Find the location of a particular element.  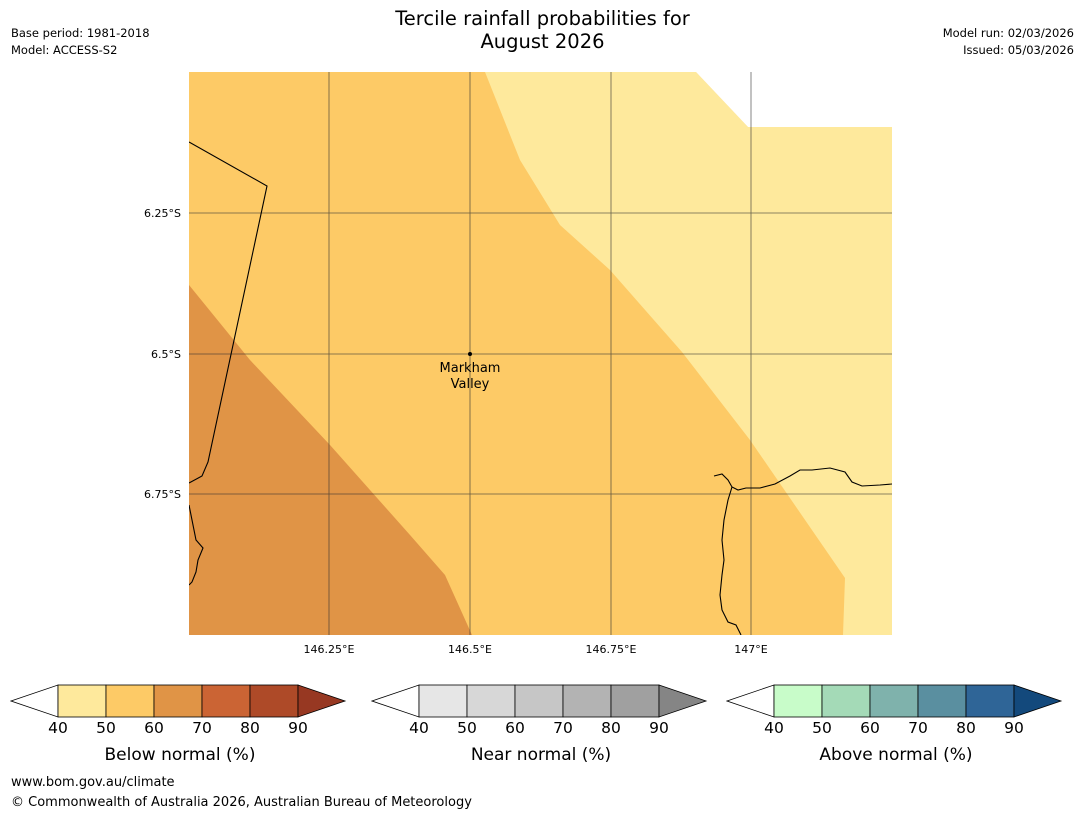

issued-date: Issued: 05/03/2026 is located at coordinates (1018, 50).